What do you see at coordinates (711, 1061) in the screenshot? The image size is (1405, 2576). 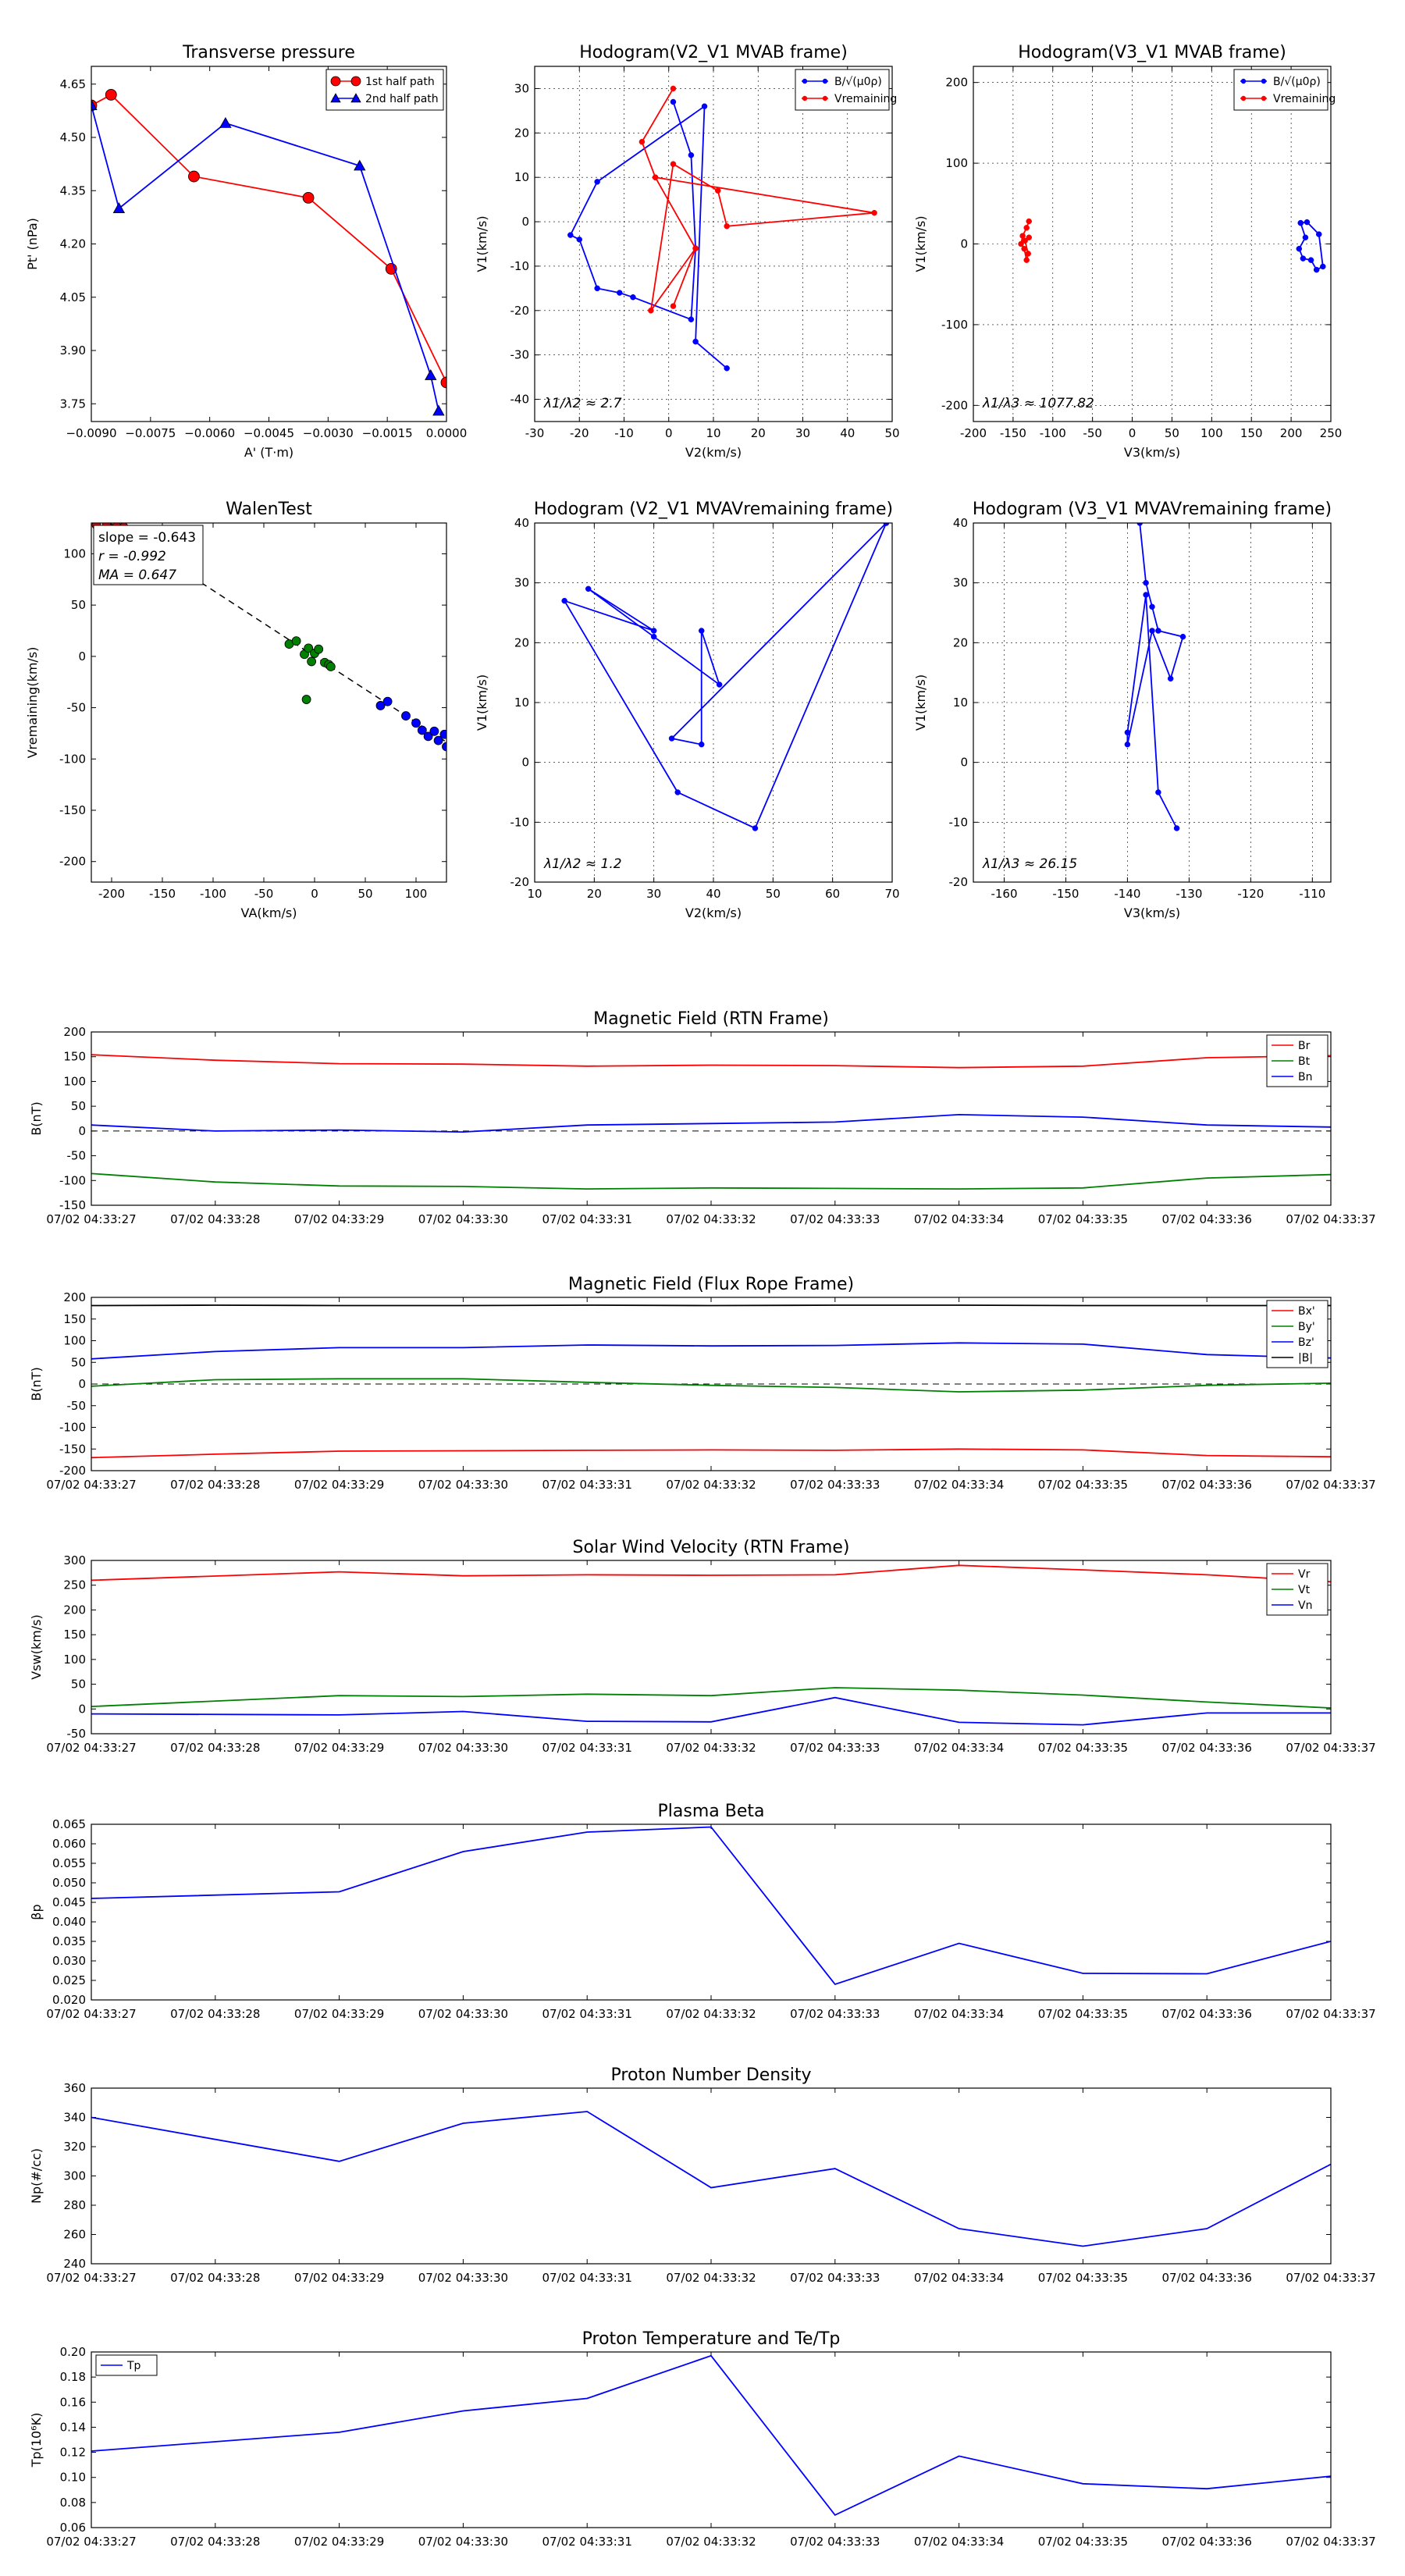 I see `series-line-Br` at bounding box center [711, 1061].